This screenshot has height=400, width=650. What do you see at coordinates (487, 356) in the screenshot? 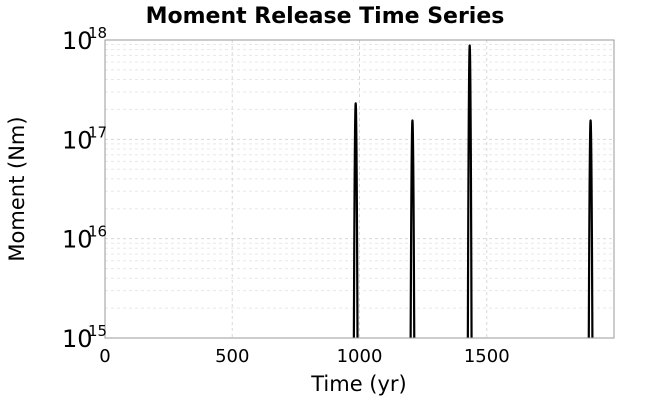
I see `x-tick-label: 1500` at bounding box center [487, 356].